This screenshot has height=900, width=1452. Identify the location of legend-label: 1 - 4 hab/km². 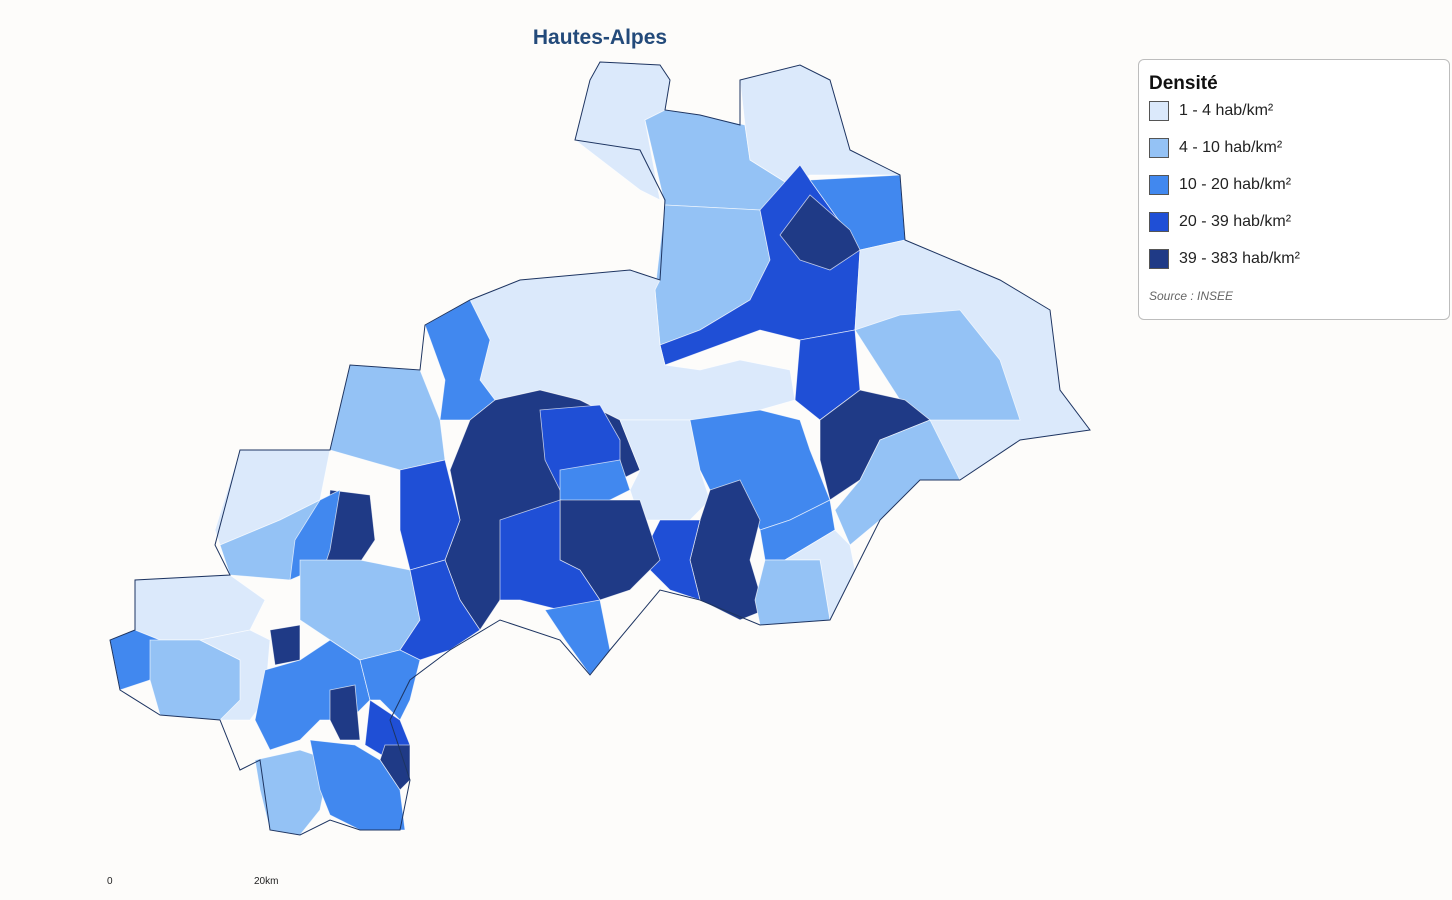
(1226, 110).